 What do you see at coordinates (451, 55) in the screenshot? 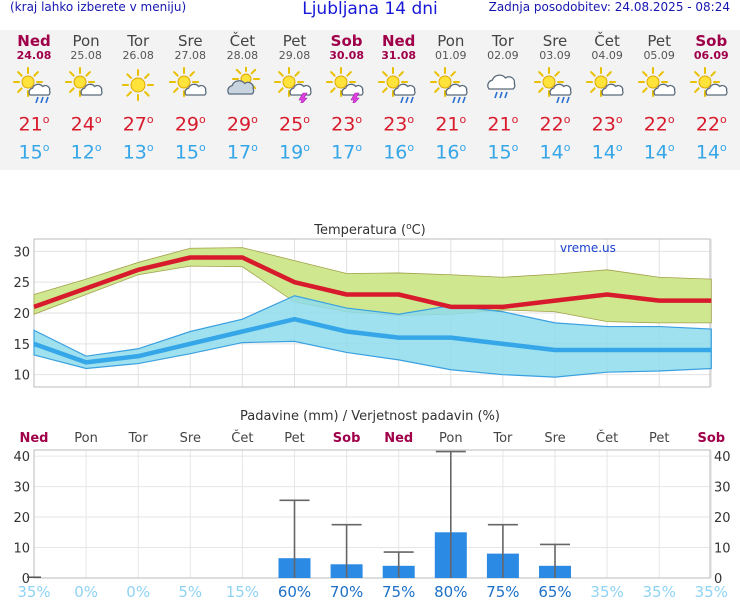
I see `day-date: 01.09` at bounding box center [451, 55].